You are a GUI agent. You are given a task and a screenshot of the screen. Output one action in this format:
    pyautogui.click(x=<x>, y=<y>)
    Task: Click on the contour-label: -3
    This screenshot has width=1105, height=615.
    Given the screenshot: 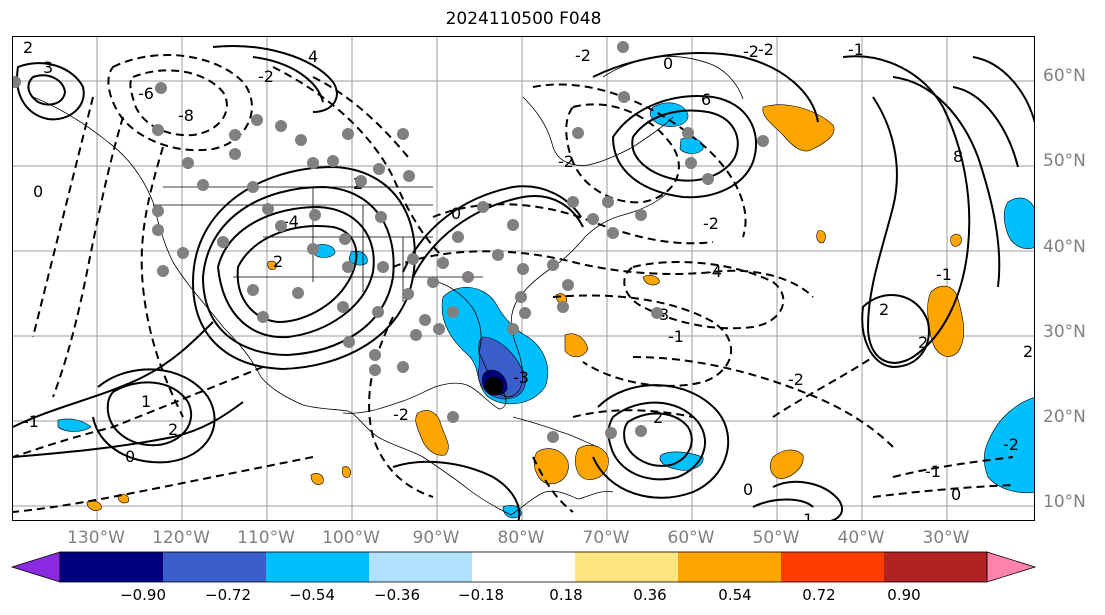 What is the action you would take?
    pyautogui.click(x=521, y=377)
    